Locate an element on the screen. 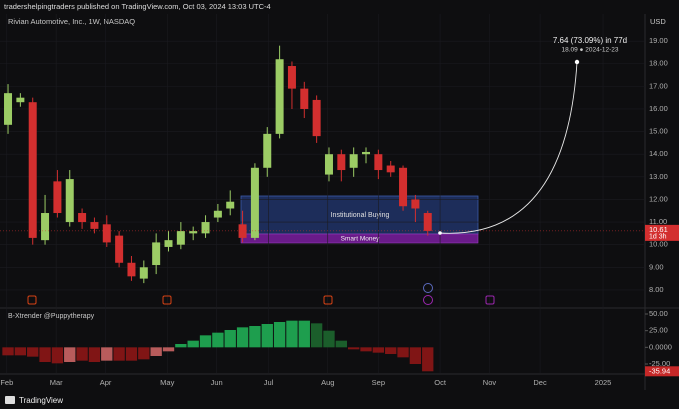  y-tick-label: 19.00 is located at coordinates (658, 40).